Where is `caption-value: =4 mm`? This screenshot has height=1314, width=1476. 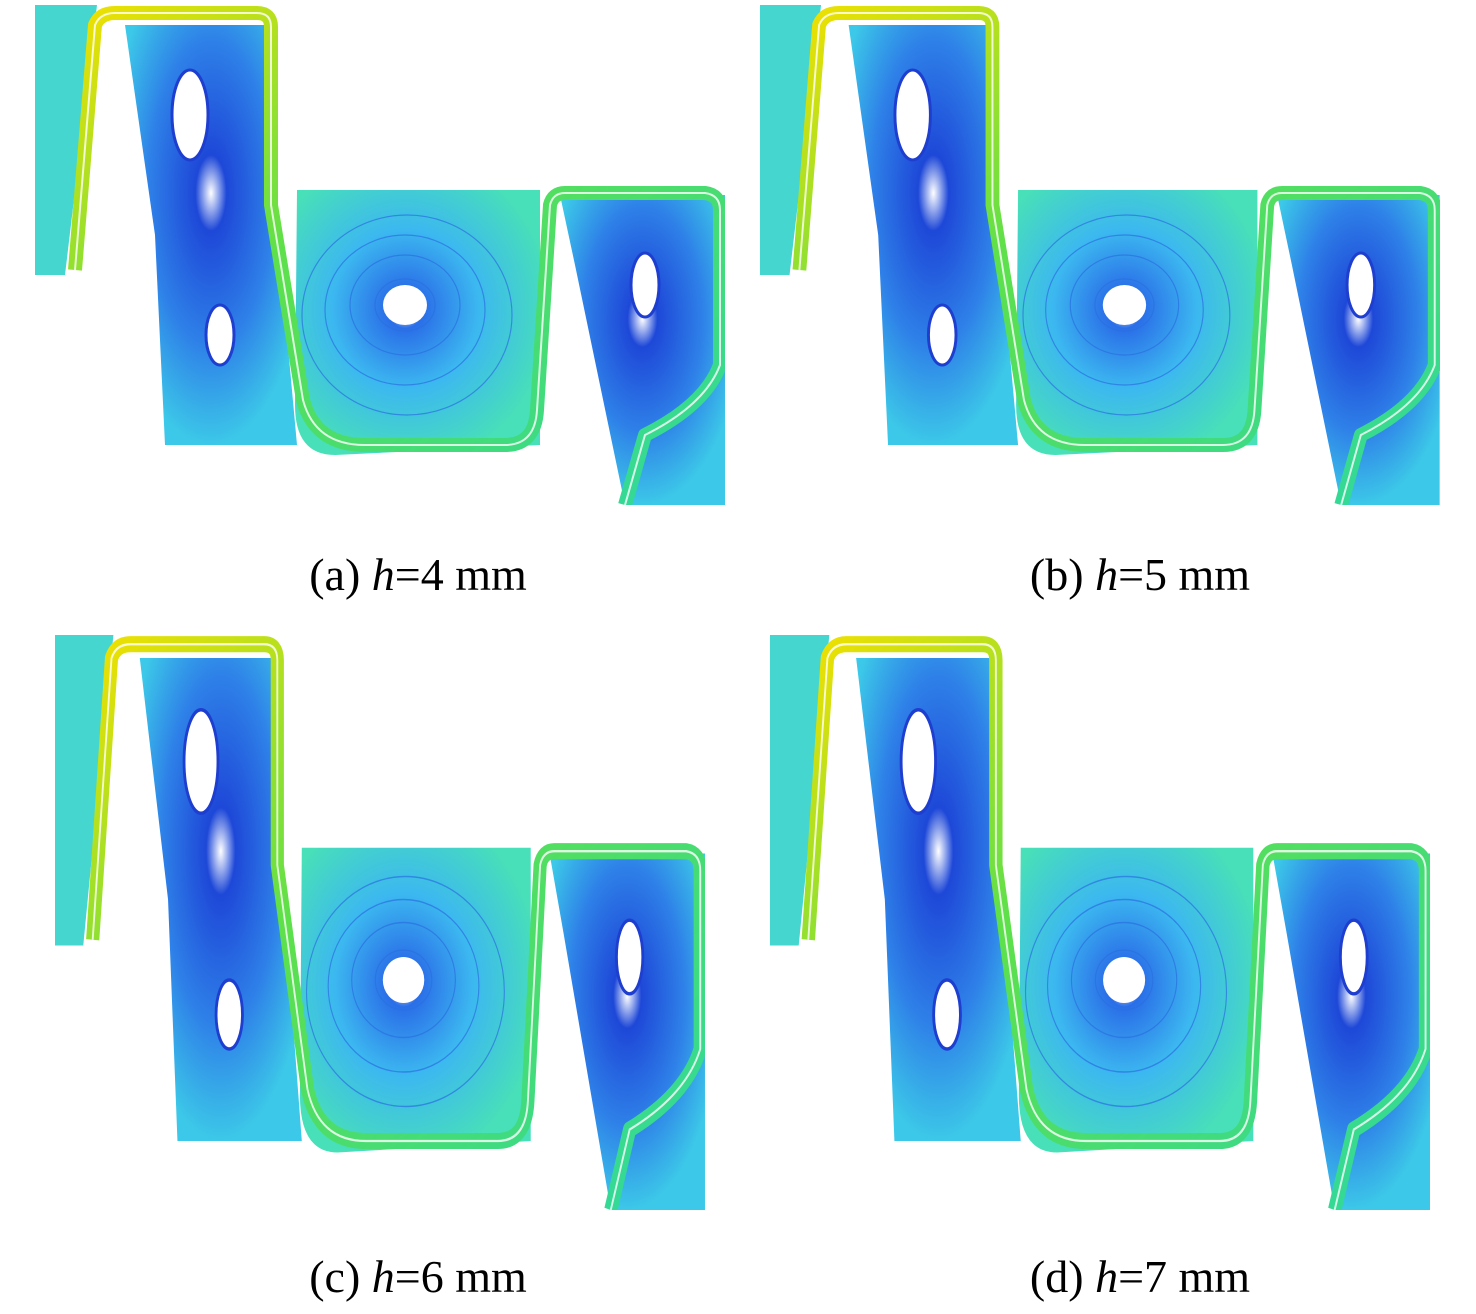
caption-value: =4 mm is located at coordinates (460, 574).